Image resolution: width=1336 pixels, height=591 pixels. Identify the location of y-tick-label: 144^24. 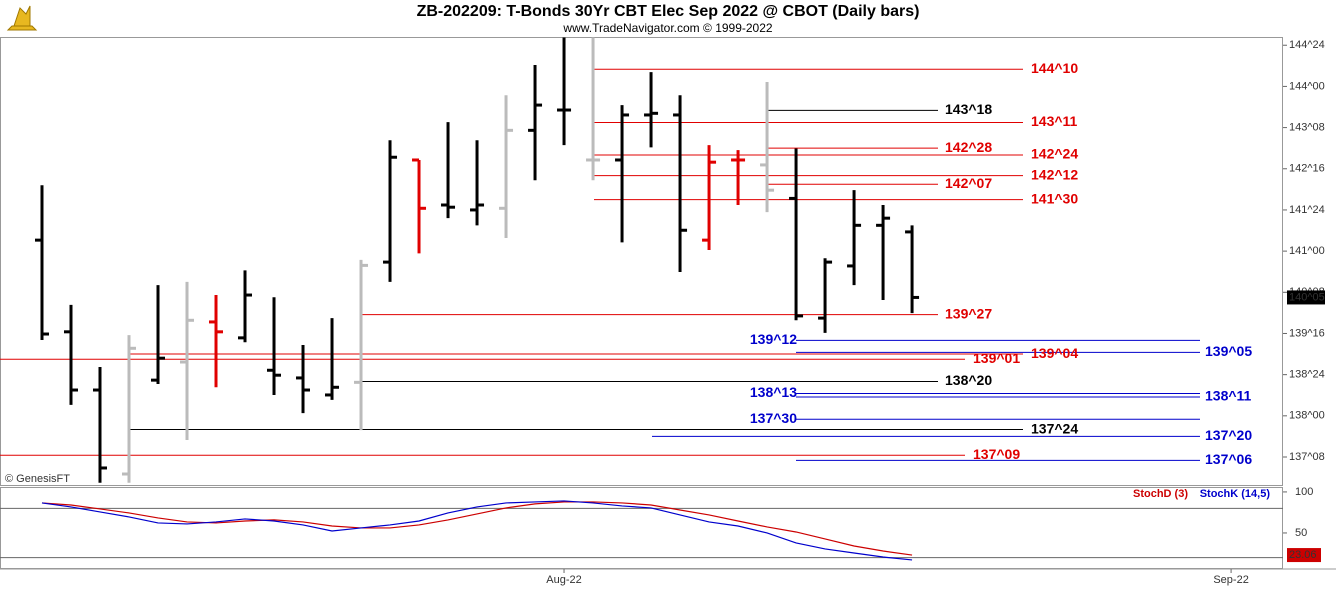
(1307, 45).